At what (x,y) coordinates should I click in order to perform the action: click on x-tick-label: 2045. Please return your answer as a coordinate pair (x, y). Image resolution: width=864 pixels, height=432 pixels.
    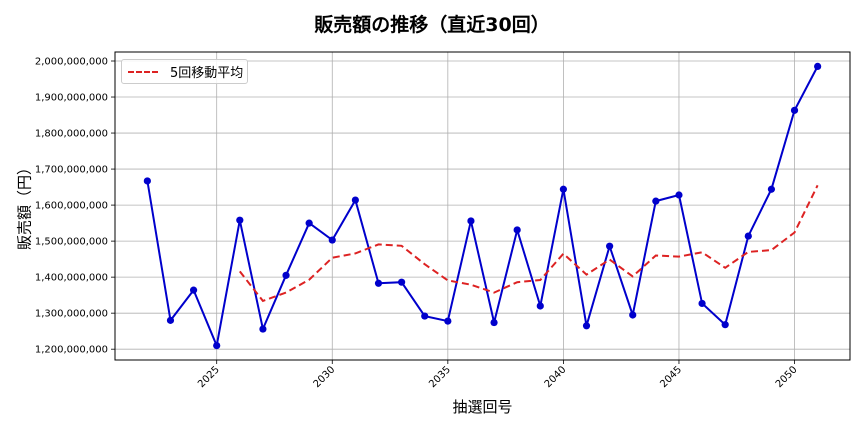
    Looking at the image, I should click on (671, 377).